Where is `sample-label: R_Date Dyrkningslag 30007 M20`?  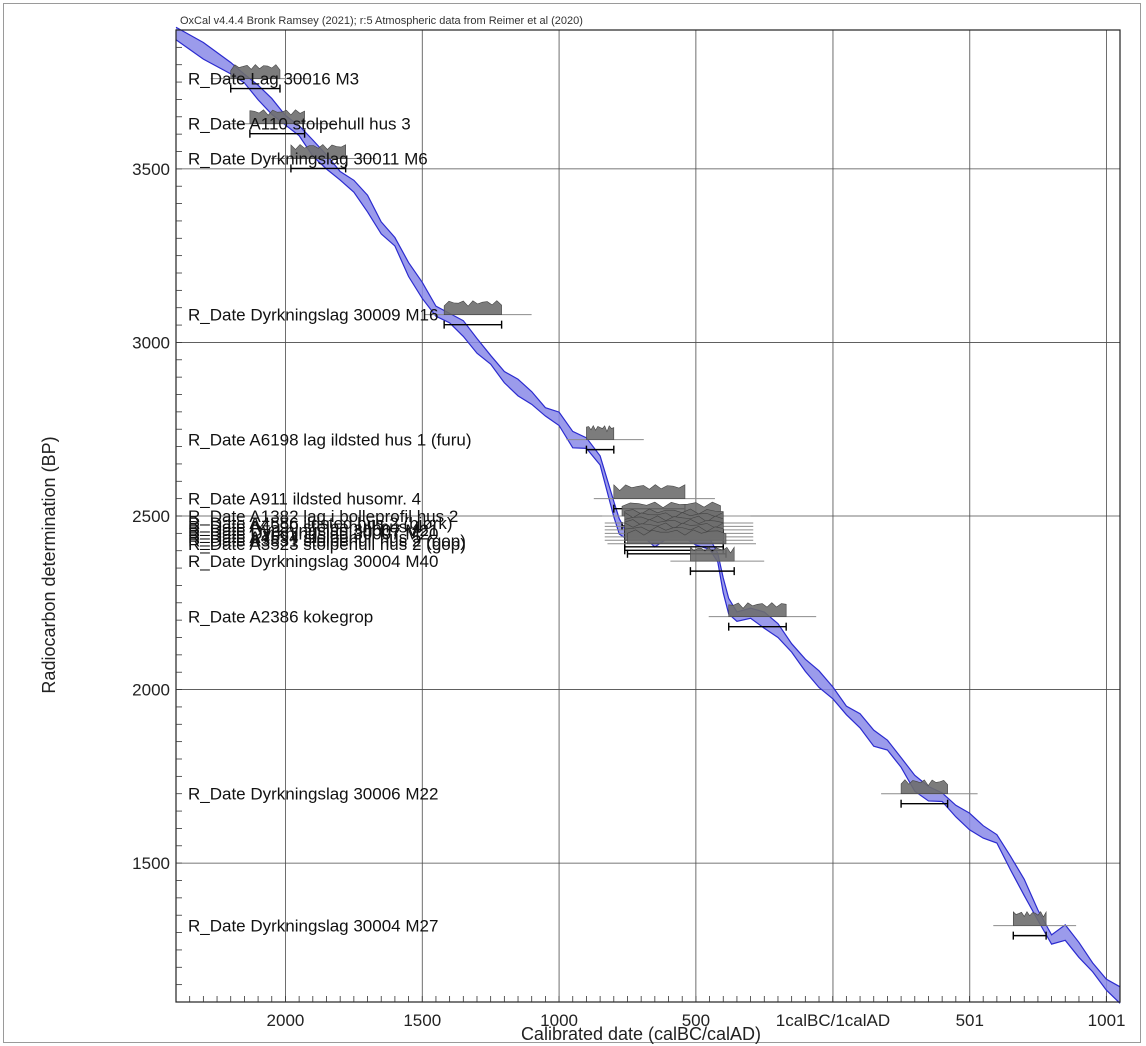
sample-label: R_Date Dyrkningslag 30007 M20 is located at coordinates (313, 533).